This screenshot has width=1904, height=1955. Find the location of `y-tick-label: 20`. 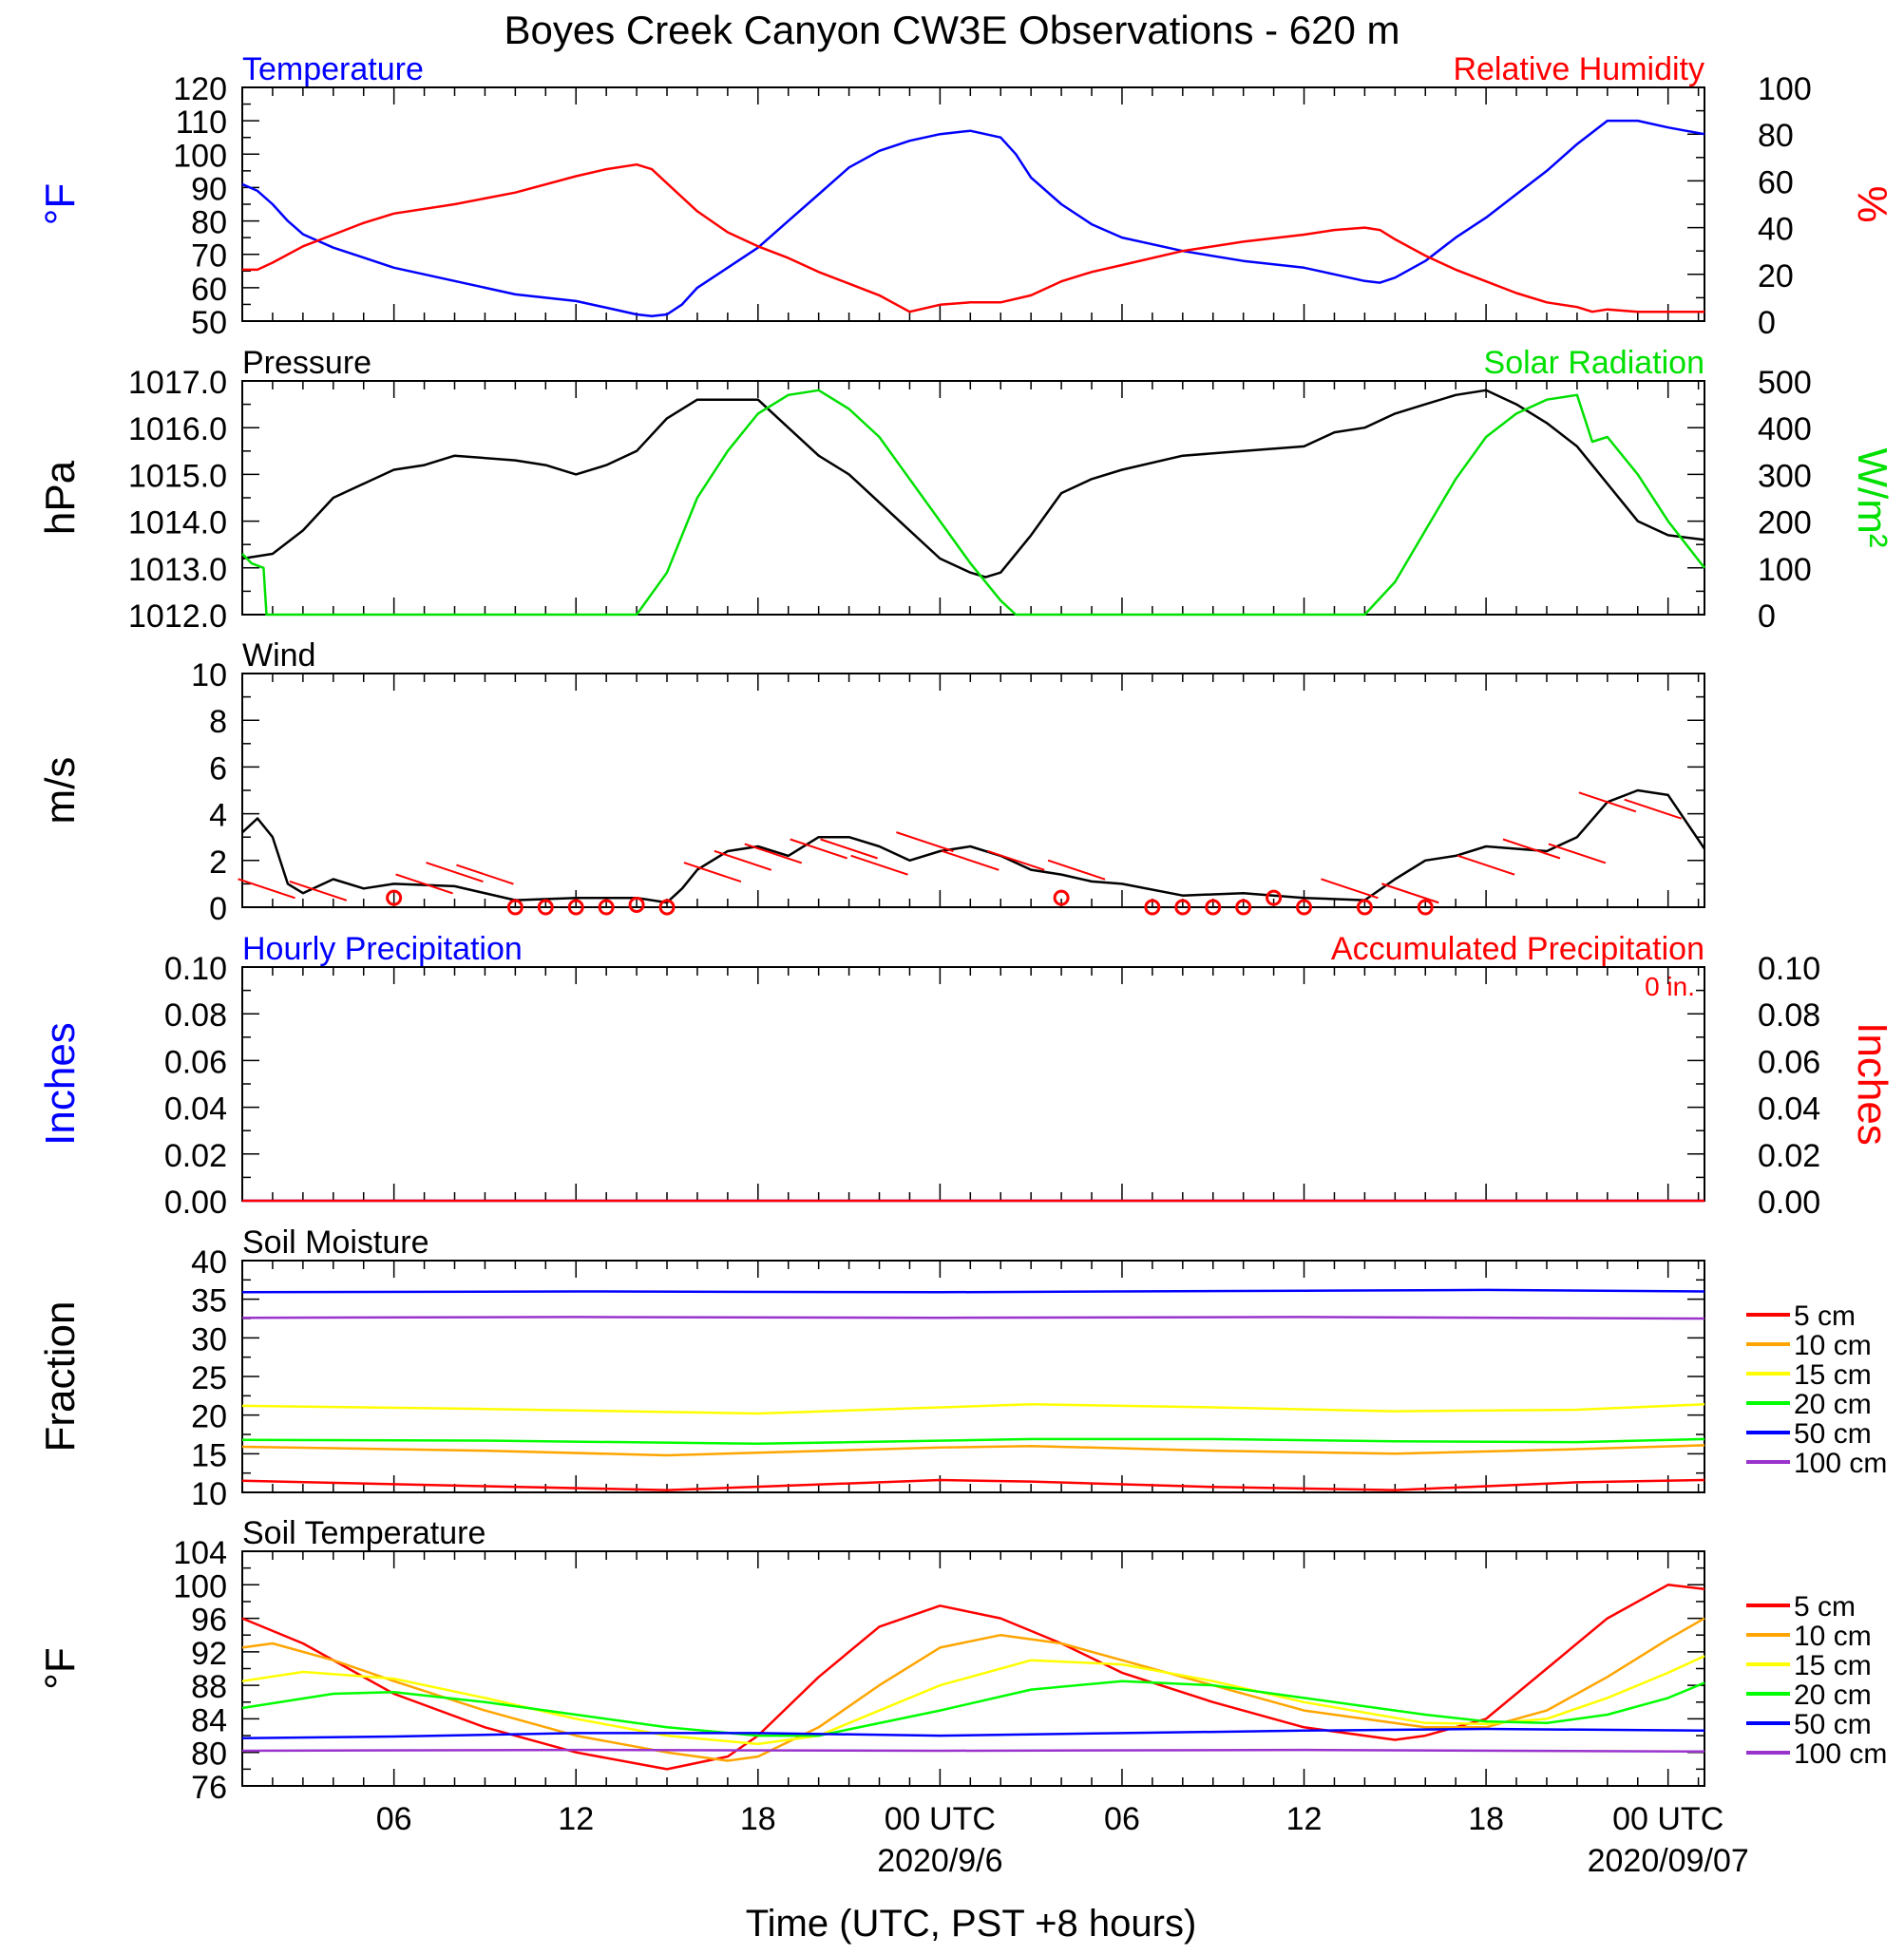

y-tick-label: 20 is located at coordinates (209, 1417).